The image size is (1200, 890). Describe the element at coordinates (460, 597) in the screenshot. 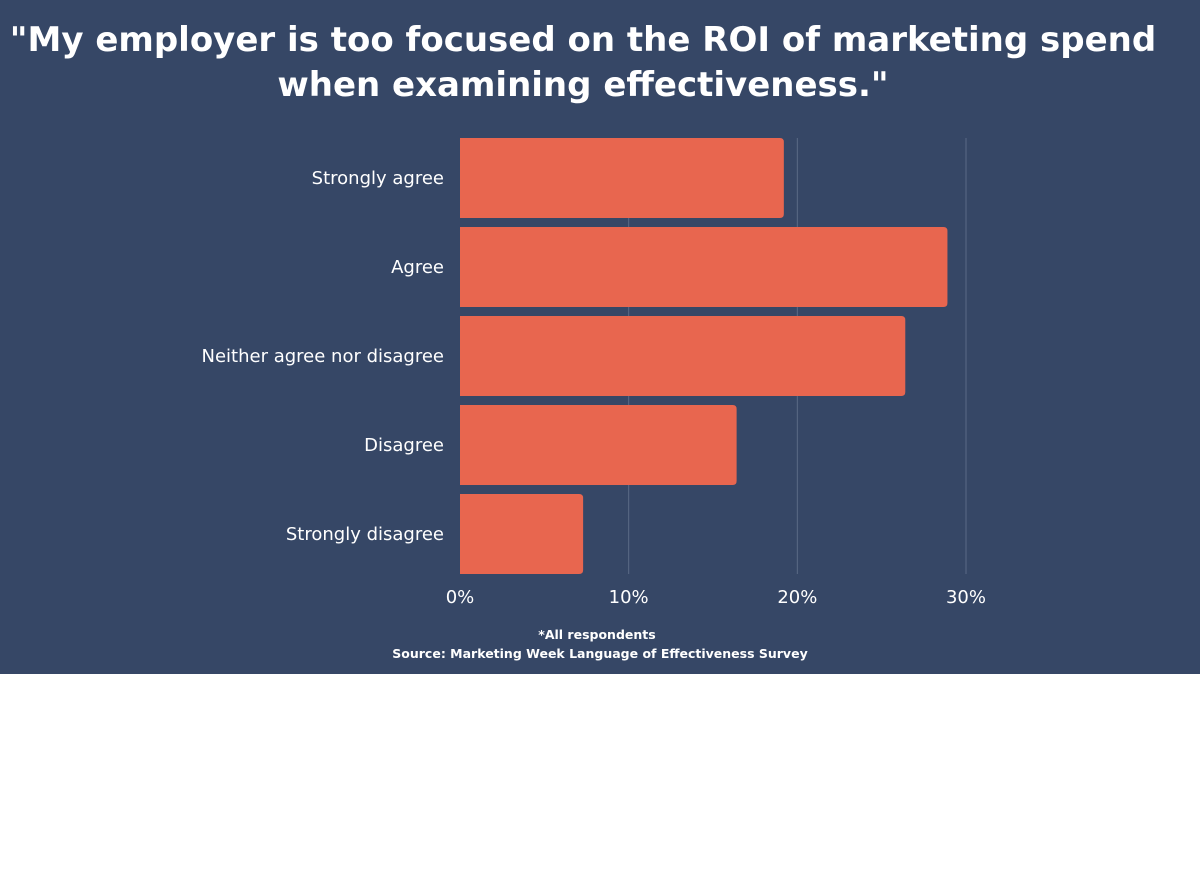

I see `x-tick-label: 0%` at that location.